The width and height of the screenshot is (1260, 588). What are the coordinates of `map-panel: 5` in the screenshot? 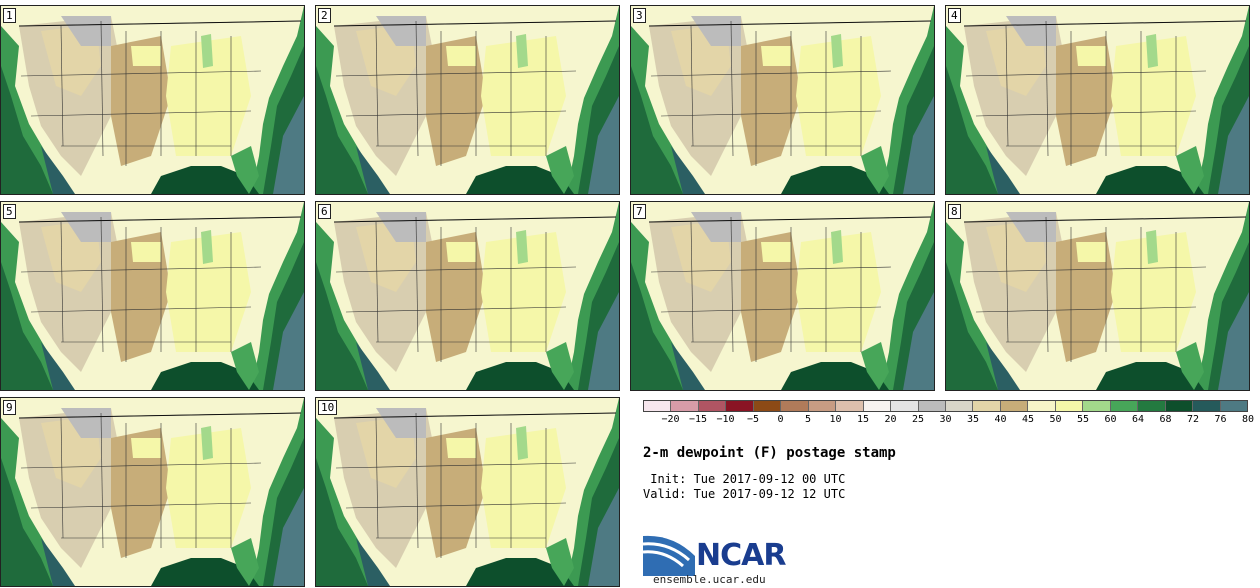 It's located at (152, 296).